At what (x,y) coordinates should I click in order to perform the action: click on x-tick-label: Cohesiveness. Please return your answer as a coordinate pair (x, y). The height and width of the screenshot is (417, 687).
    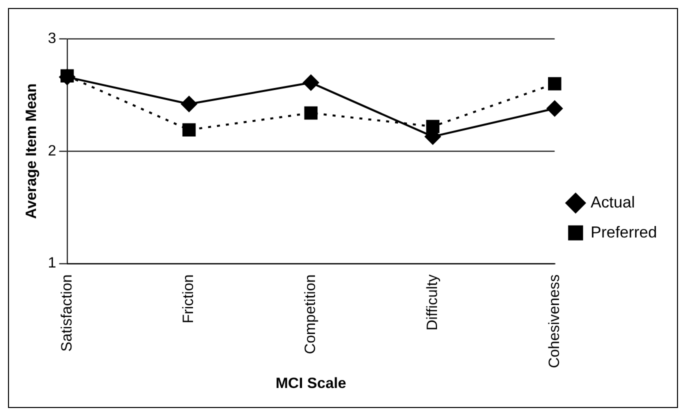
    Looking at the image, I should click on (554, 321).